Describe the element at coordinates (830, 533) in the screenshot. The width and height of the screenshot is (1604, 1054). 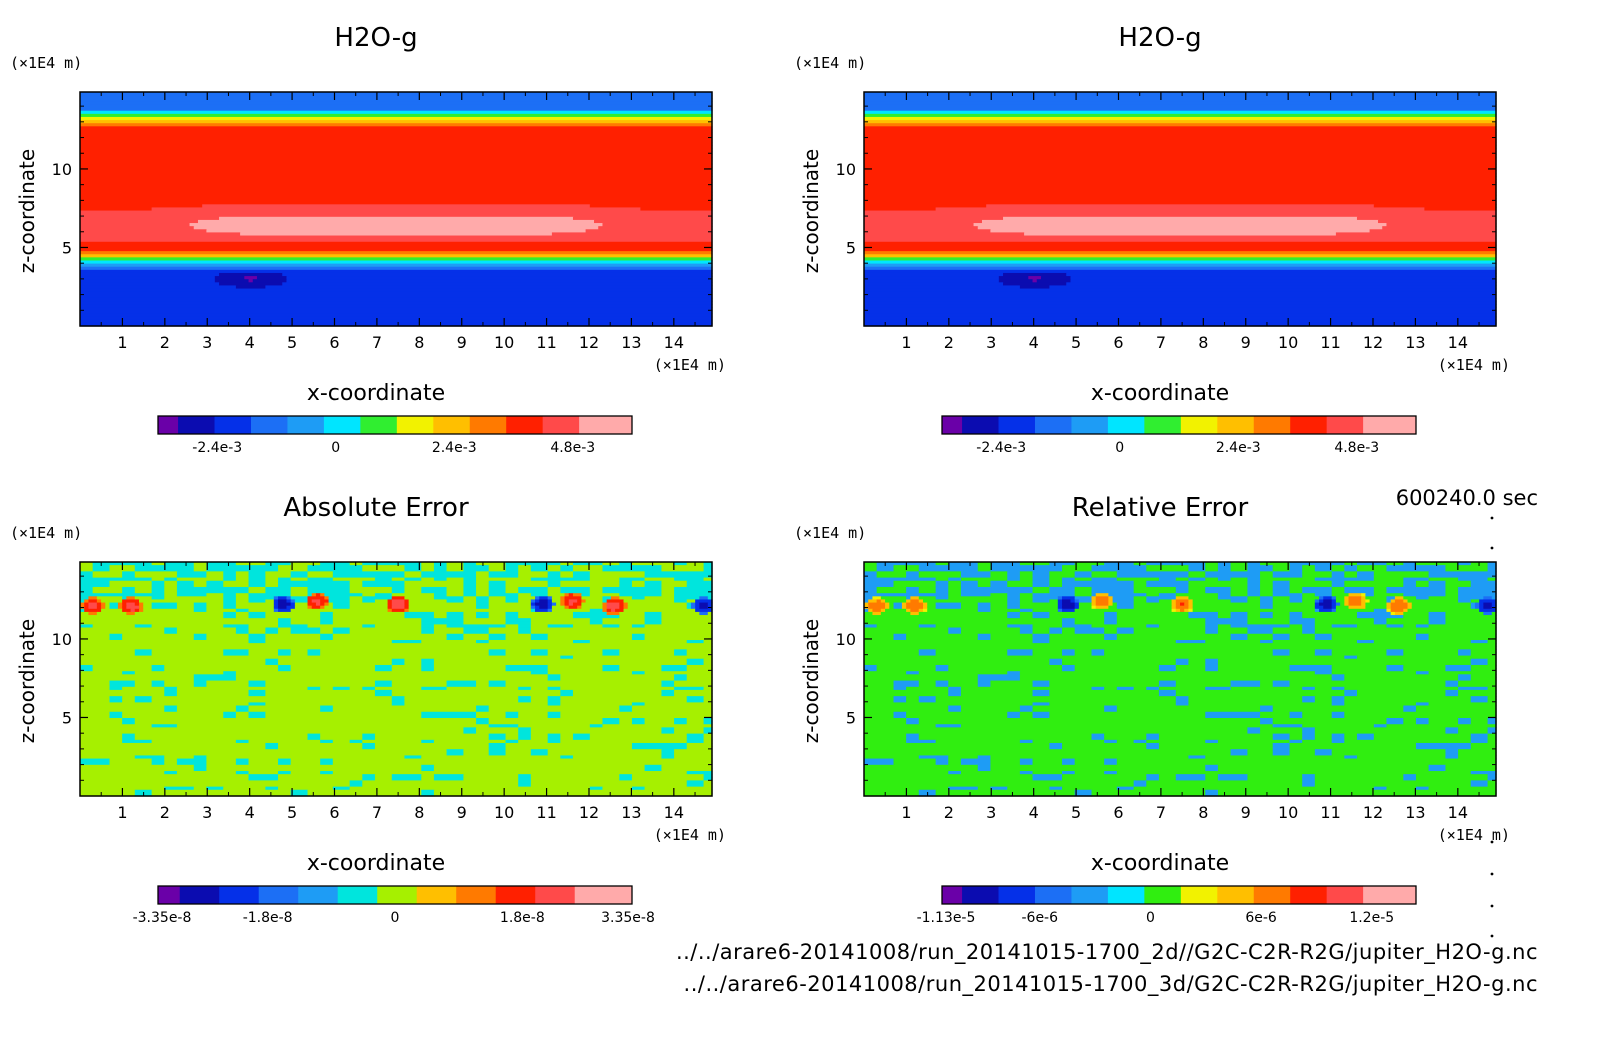
I see `y-unit-label: (×1E4 m)` at that location.